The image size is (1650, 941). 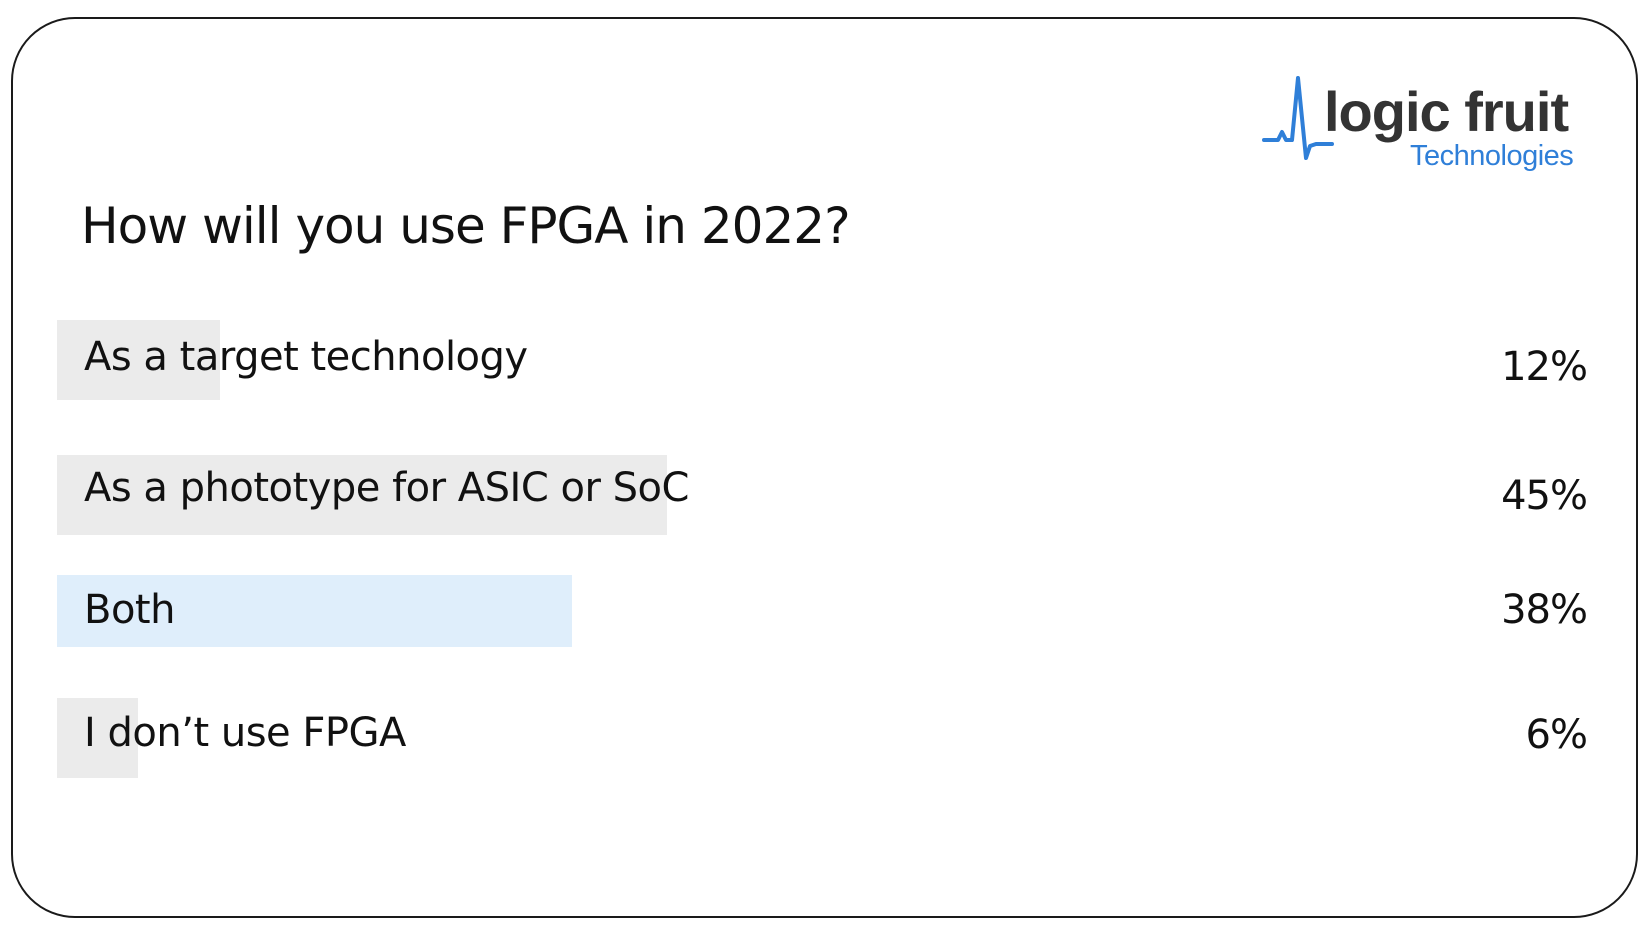 What do you see at coordinates (822, 495) in the screenshot?
I see `poll-option: As a phototype for ASIC or SoC 45%` at bounding box center [822, 495].